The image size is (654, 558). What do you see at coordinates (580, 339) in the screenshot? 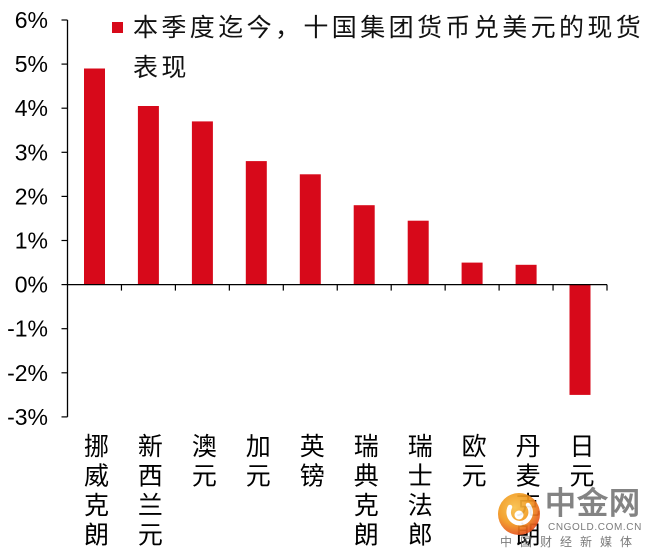
I see `bar-jpy` at bounding box center [580, 339].